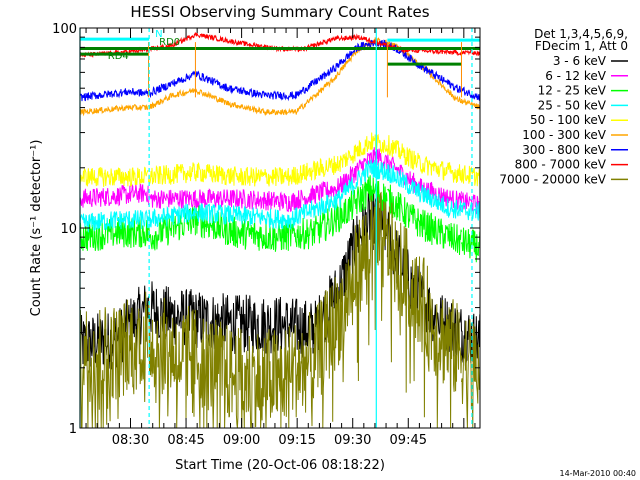 The image size is (640, 480). What do you see at coordinates (580, 61) in the screenshot?
I see `legend-entry: 3 - 6 keV` at bounding box center [580, 61].